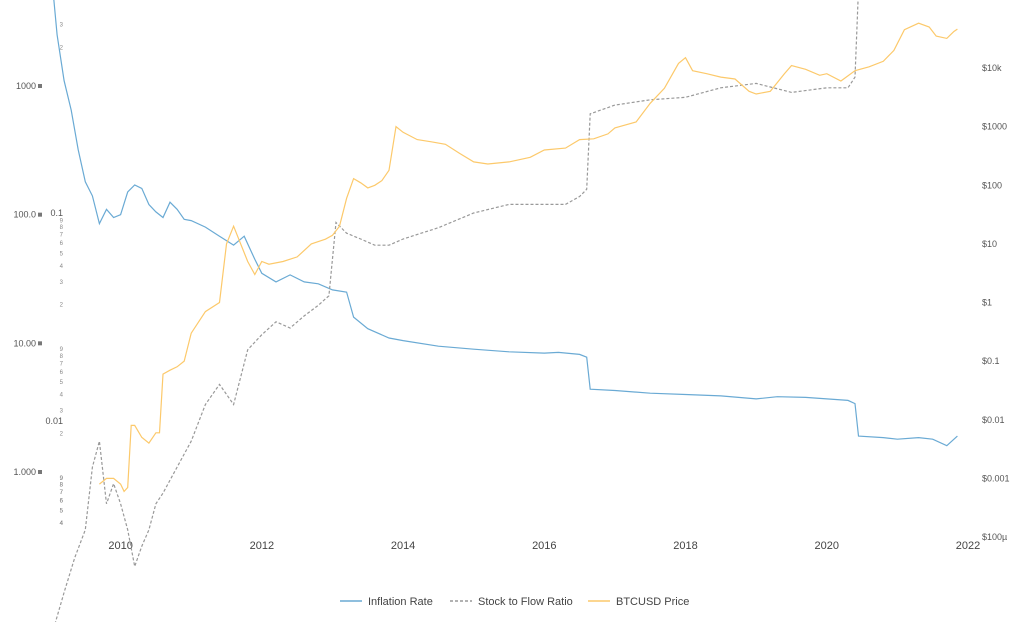 The width and height of the screenshot is (1024, 627). What do you see at coordinates (968, 546) in the screenshot?
I see `x-tick-label: 2022` at bounding box center [968, 546].